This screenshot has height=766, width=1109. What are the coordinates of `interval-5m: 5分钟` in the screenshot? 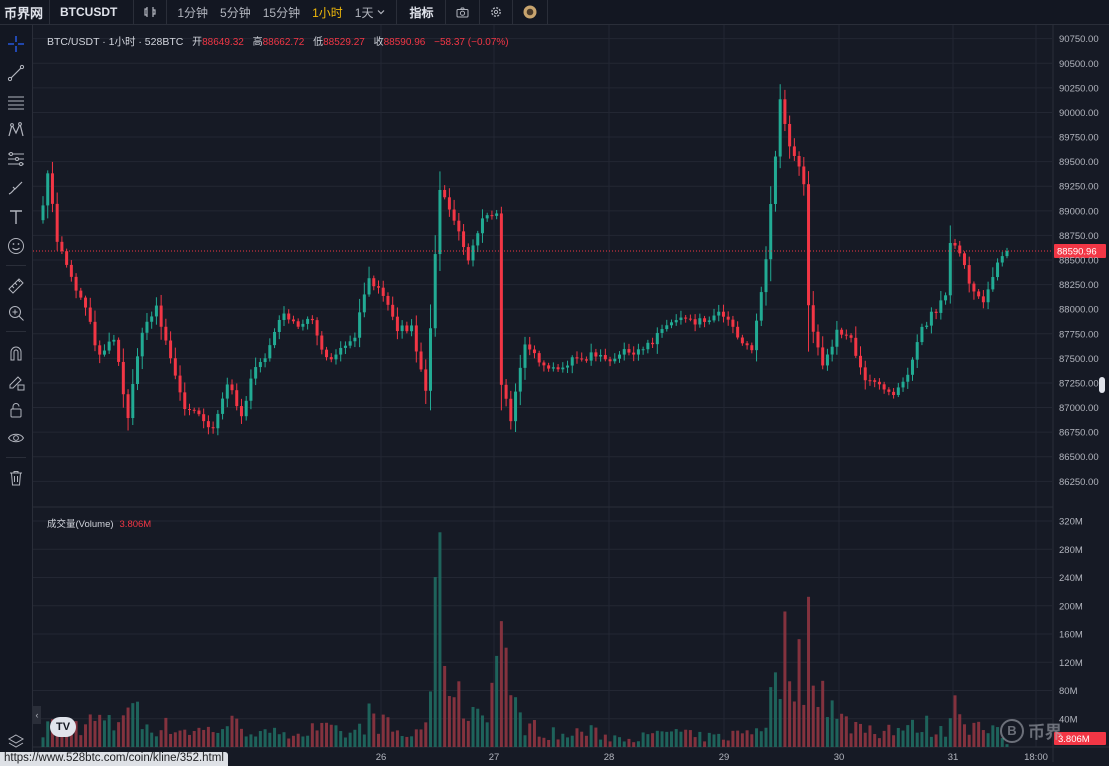 It's located at (235, 12).